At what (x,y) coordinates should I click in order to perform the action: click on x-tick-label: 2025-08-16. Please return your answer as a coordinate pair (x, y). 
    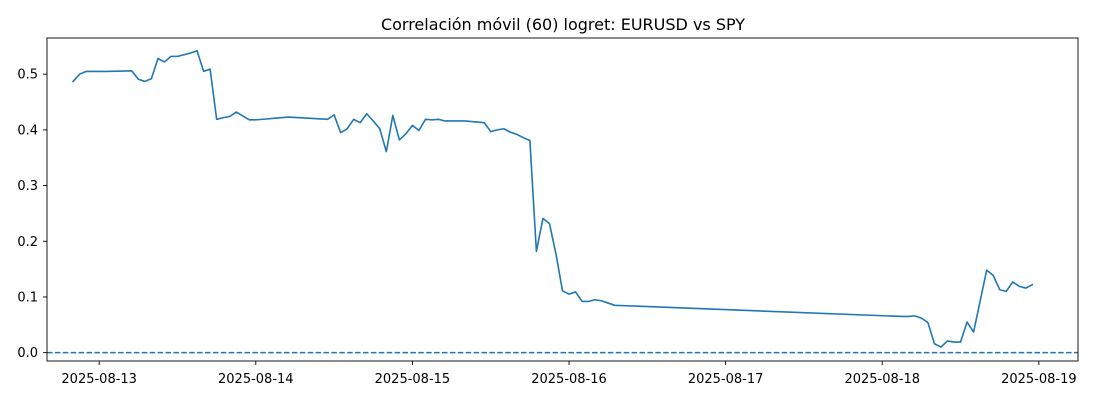
    Looking at the image, I should click on (569, 379).